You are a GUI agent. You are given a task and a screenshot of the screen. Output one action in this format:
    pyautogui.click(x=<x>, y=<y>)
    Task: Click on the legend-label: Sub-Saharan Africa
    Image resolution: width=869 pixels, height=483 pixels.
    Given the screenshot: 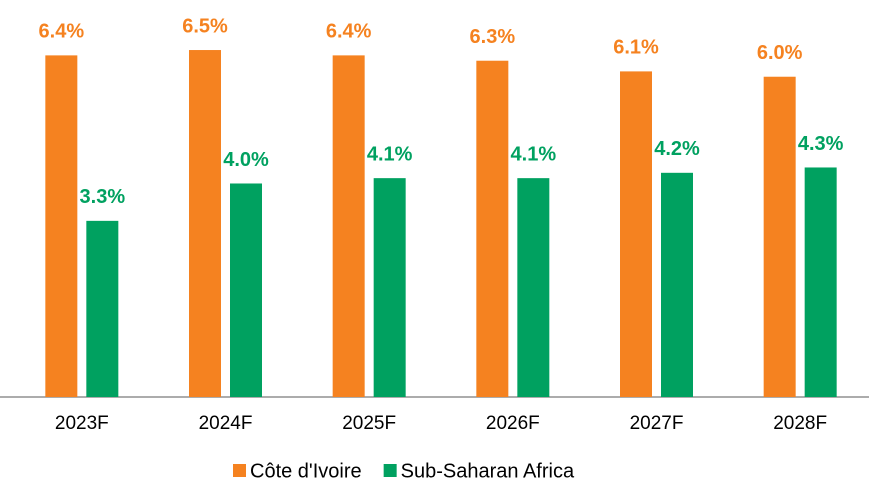 What is the action you would take?
    pyautogui.click(x=488, y=471)
    